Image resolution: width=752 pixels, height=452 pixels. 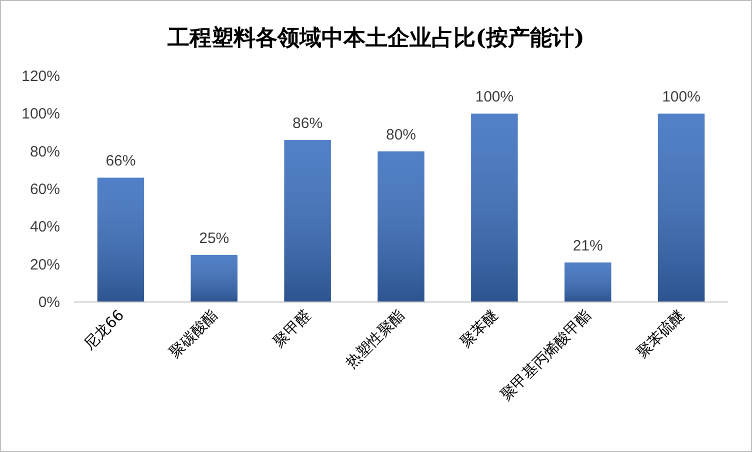 I want to click on data-label: 25%, so click(x=214, y=238).